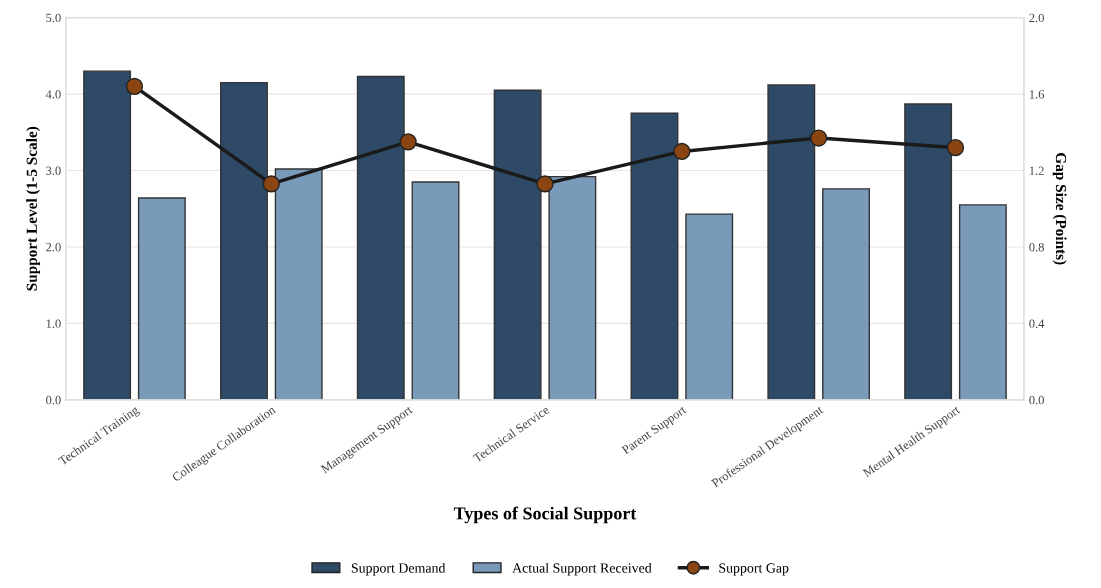 This screenshot has width=1101, height=588. I want to click on y-tick-label: 0.0, so click(53, 400).